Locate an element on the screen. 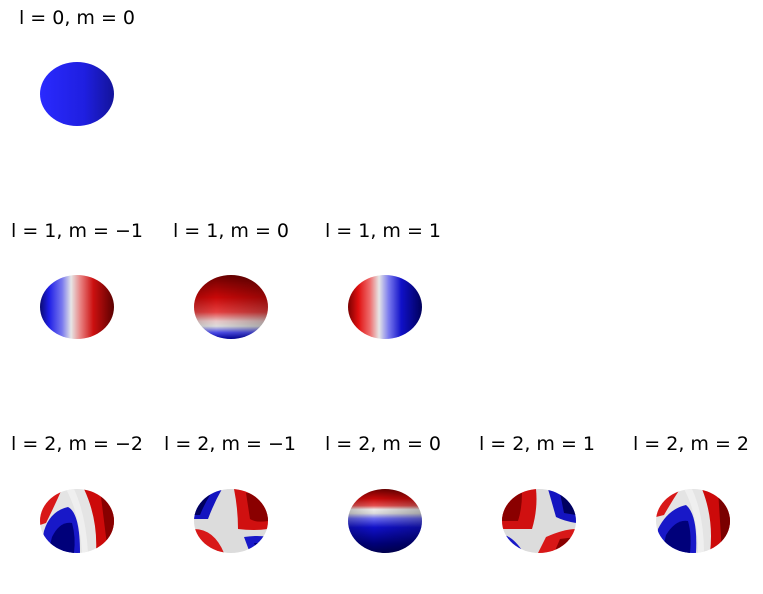 The height and width of the screenshot is (594, 763). panel-title-l2-mneg1: l = 2, m = −1 is located at coordinates (230, 444).